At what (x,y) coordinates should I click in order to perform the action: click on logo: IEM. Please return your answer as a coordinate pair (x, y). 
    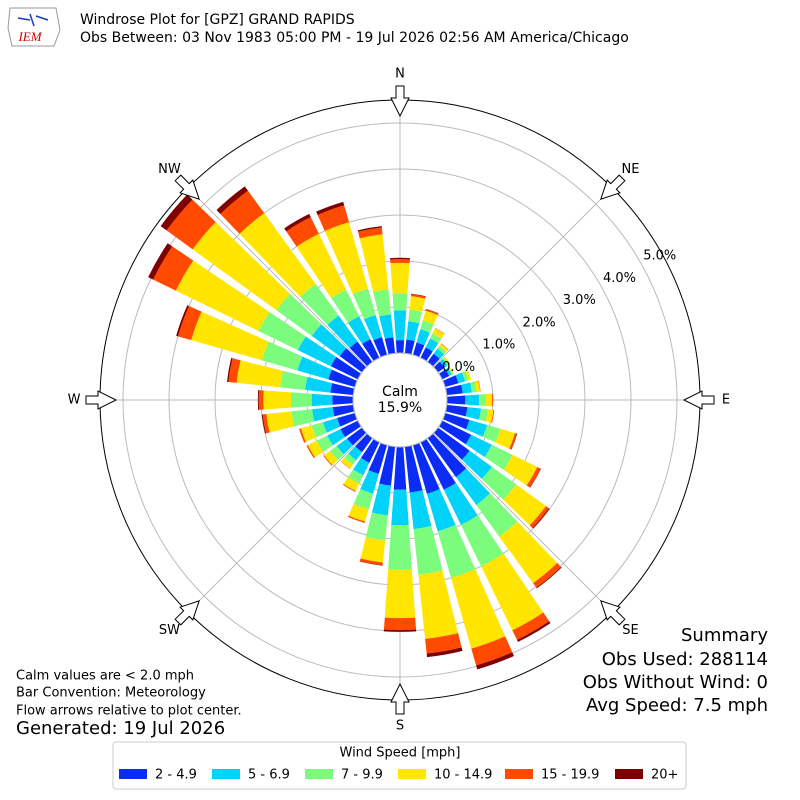
    Looking at the image, I should click on (34, 27).